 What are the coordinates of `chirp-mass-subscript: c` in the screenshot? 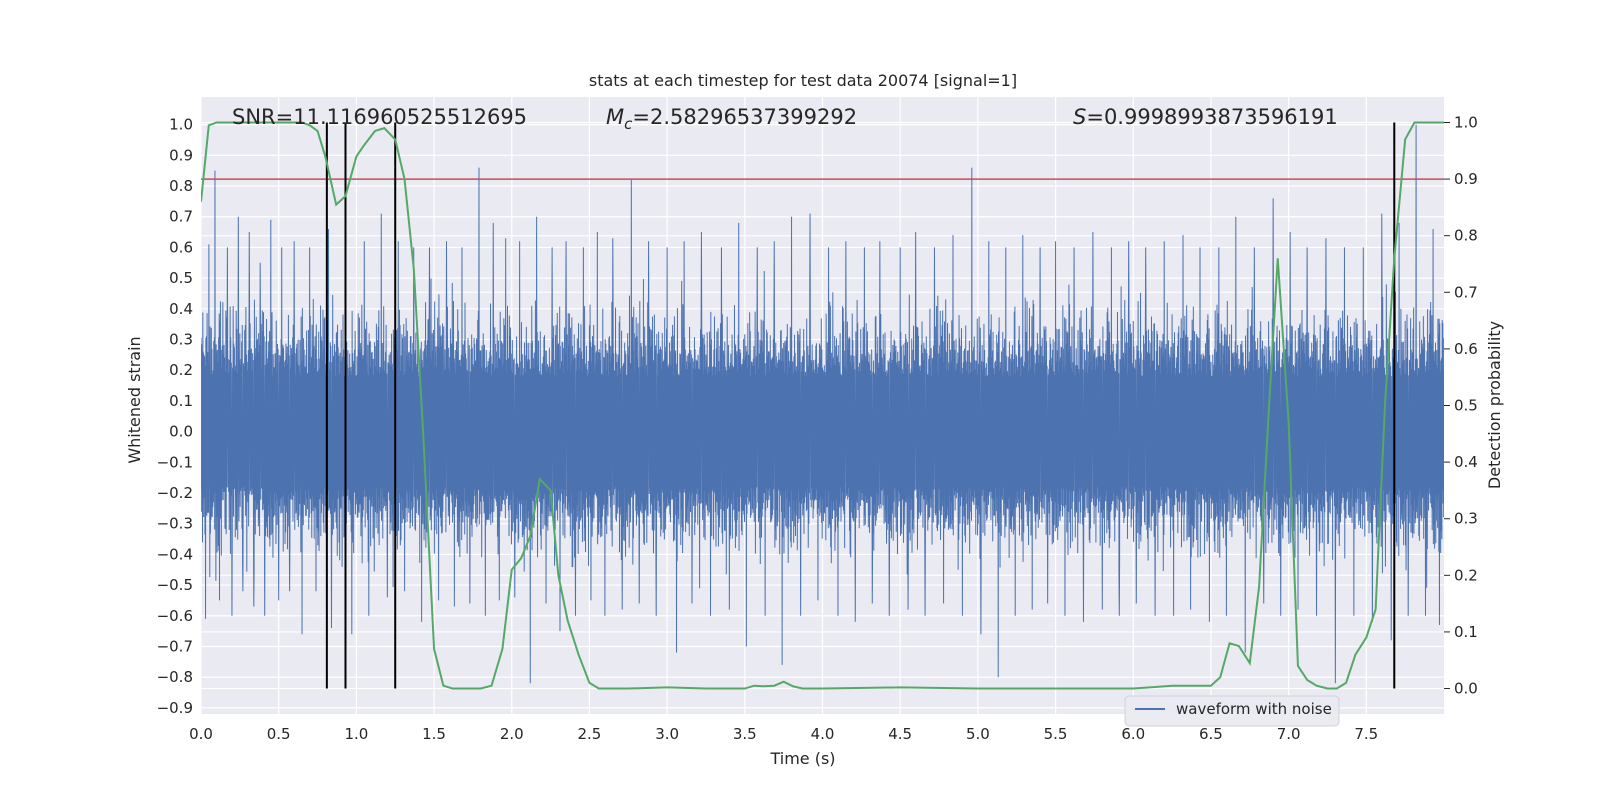 It's located at (628, 124).